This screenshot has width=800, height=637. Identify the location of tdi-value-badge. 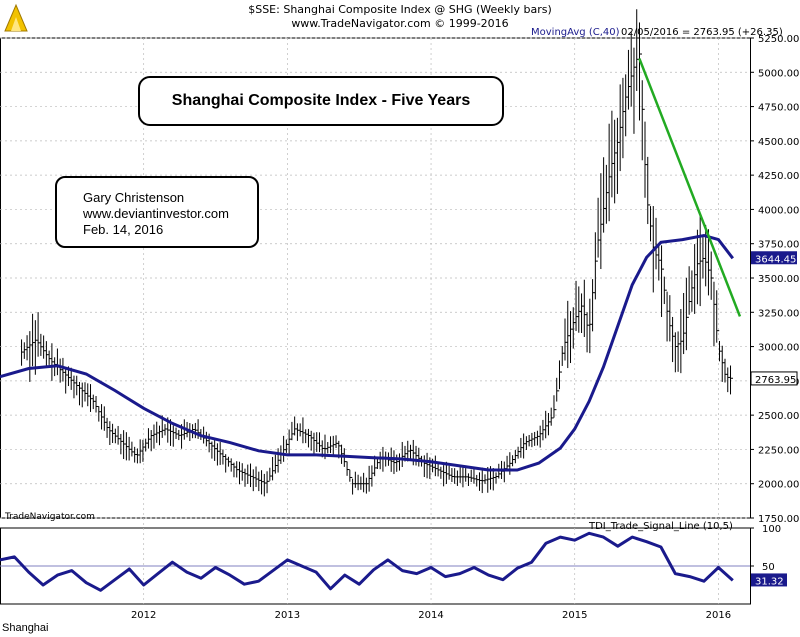
(769, 580).